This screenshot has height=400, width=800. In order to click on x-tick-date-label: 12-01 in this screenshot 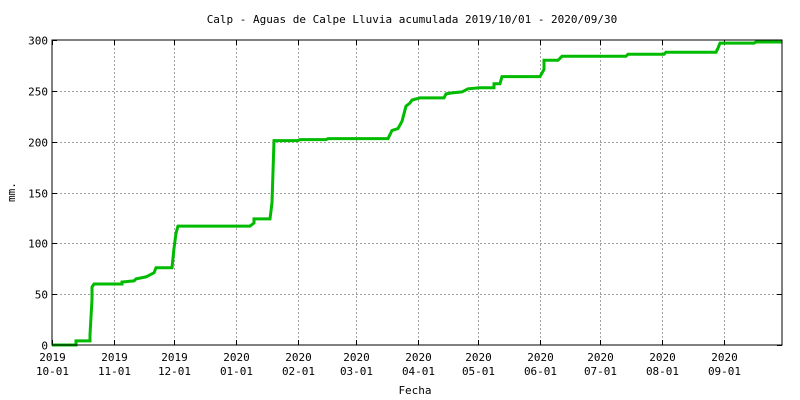, I will do `click(174, 371)`.